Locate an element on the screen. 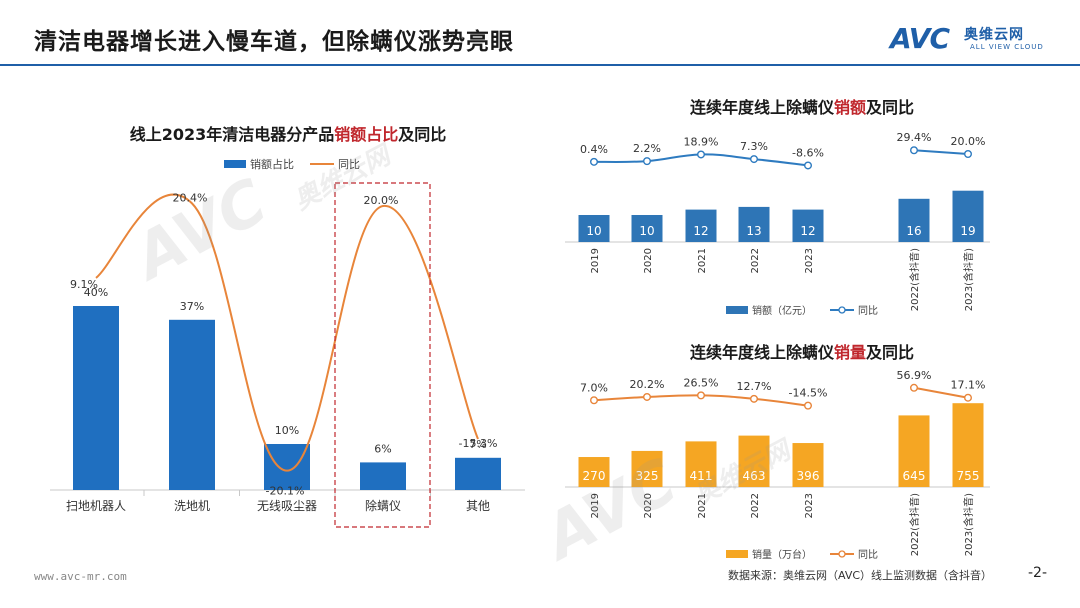  chart-yearly-sales-title: 连续年度线上除螨仪销额及同比 is located at coordinates (802, 107).